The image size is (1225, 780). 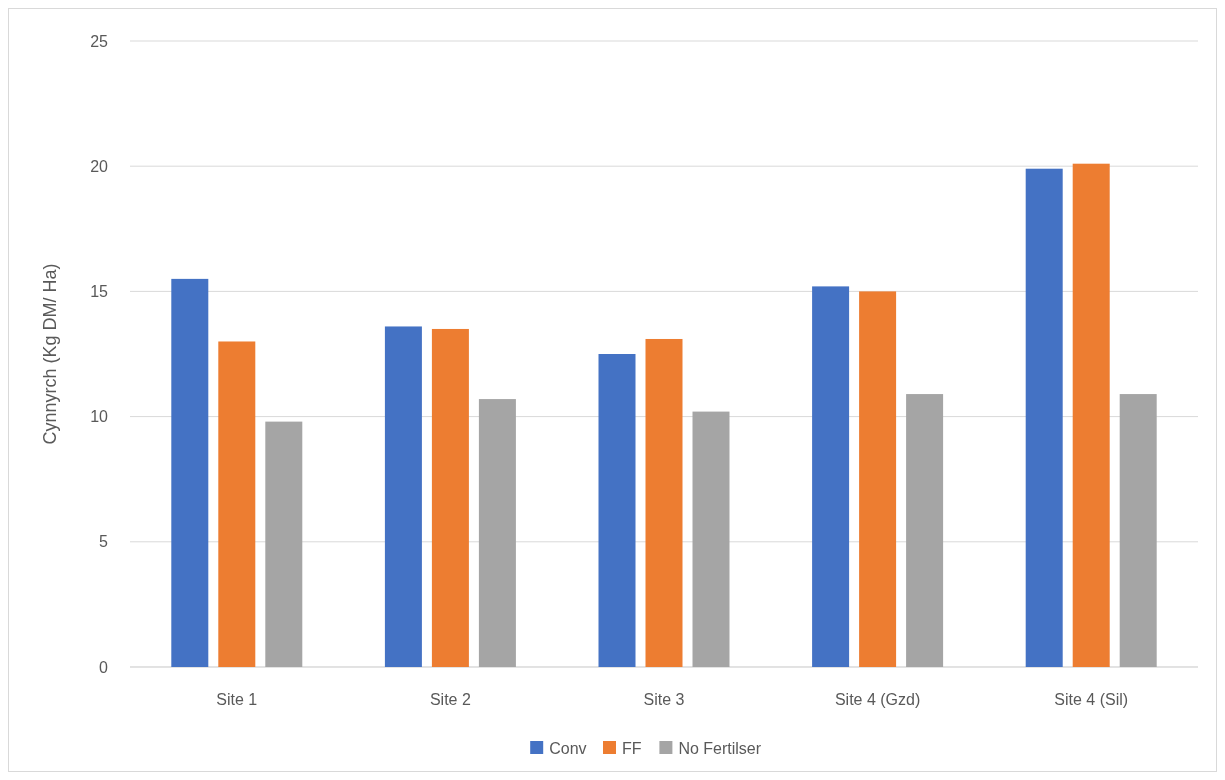 What do you see at coordinates (720, 748) in the screenshot?
I see `legend-label: No Fertilser` at bounding box center [720, 748].